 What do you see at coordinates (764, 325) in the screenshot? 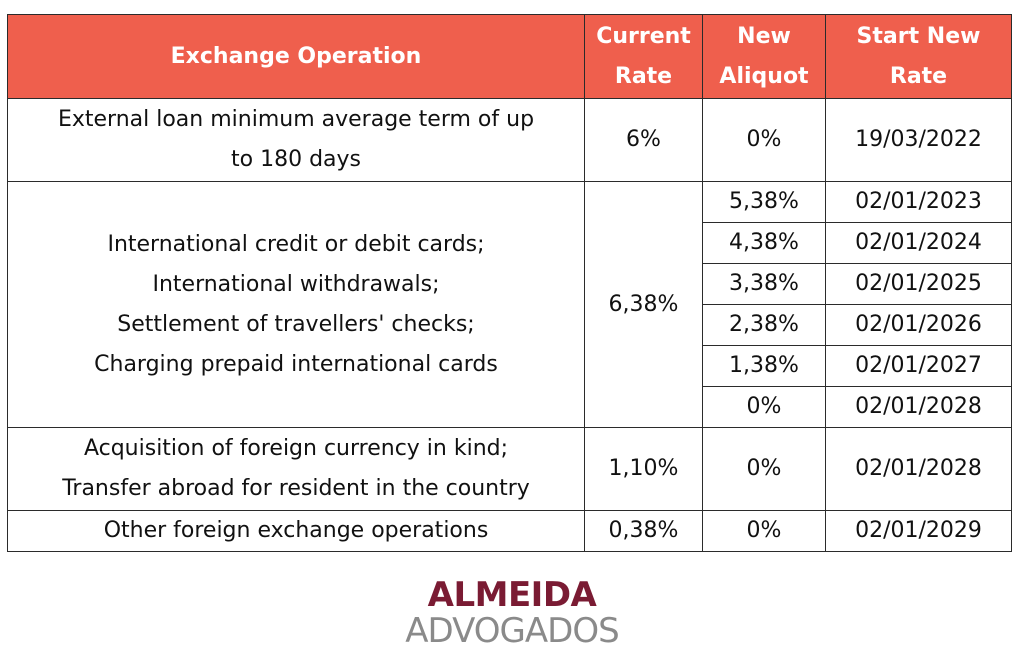
I see `new-aliquot-cell: 2,38%` at bounding box center [764, 325].